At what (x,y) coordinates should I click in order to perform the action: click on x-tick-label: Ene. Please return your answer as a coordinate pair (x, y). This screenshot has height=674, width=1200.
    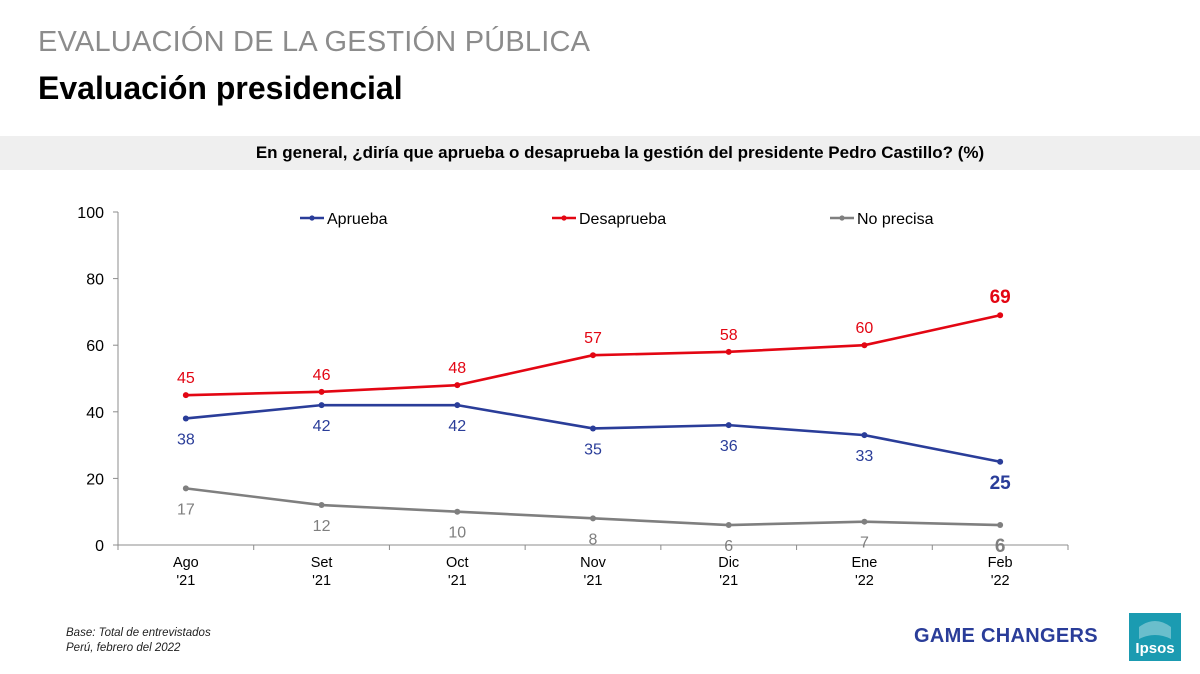
    Looking at the image, I should click on (865, 563).